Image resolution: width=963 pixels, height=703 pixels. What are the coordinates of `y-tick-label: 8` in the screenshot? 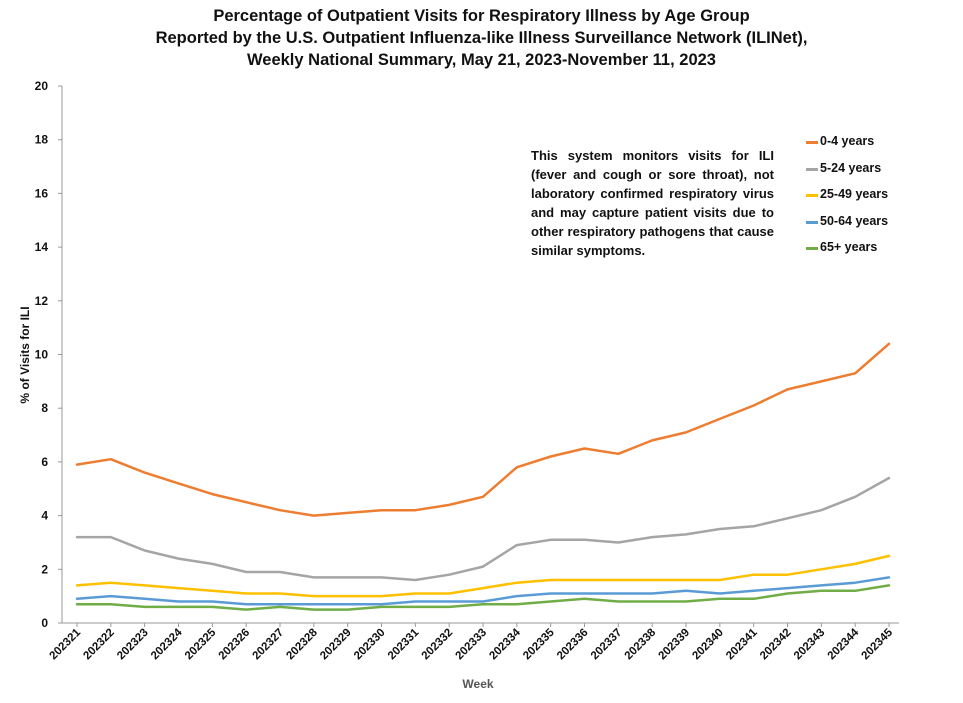 It's located at (44, 408).